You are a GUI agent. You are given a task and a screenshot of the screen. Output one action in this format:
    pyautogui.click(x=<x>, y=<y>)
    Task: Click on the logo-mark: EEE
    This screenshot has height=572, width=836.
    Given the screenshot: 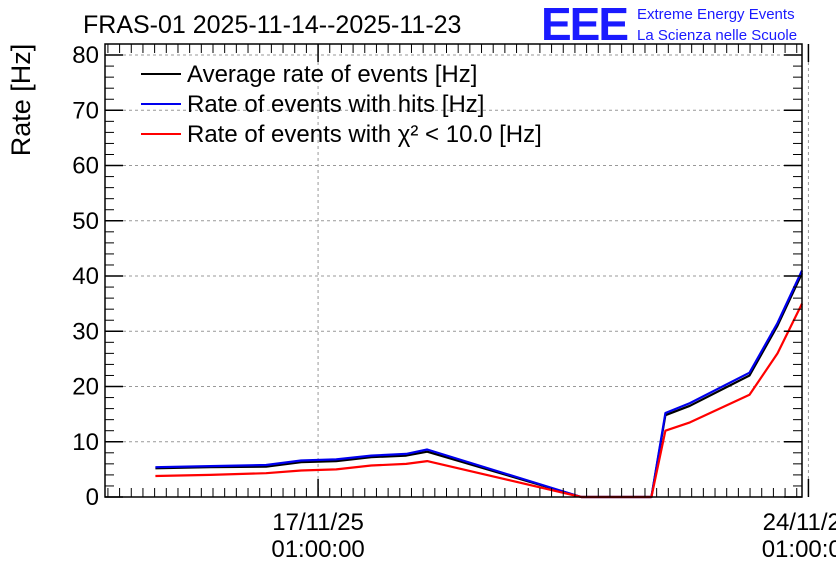 What is the action you would take?
    pyautogui.click(x=584, y=25)
    